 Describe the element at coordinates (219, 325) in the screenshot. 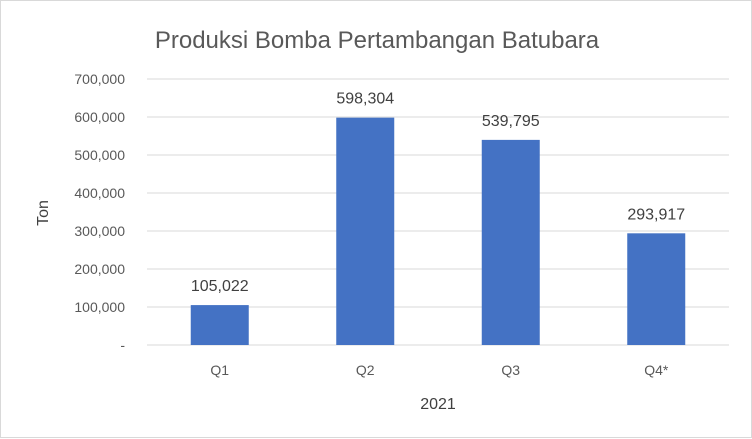

I see `bar-q1` at that location.